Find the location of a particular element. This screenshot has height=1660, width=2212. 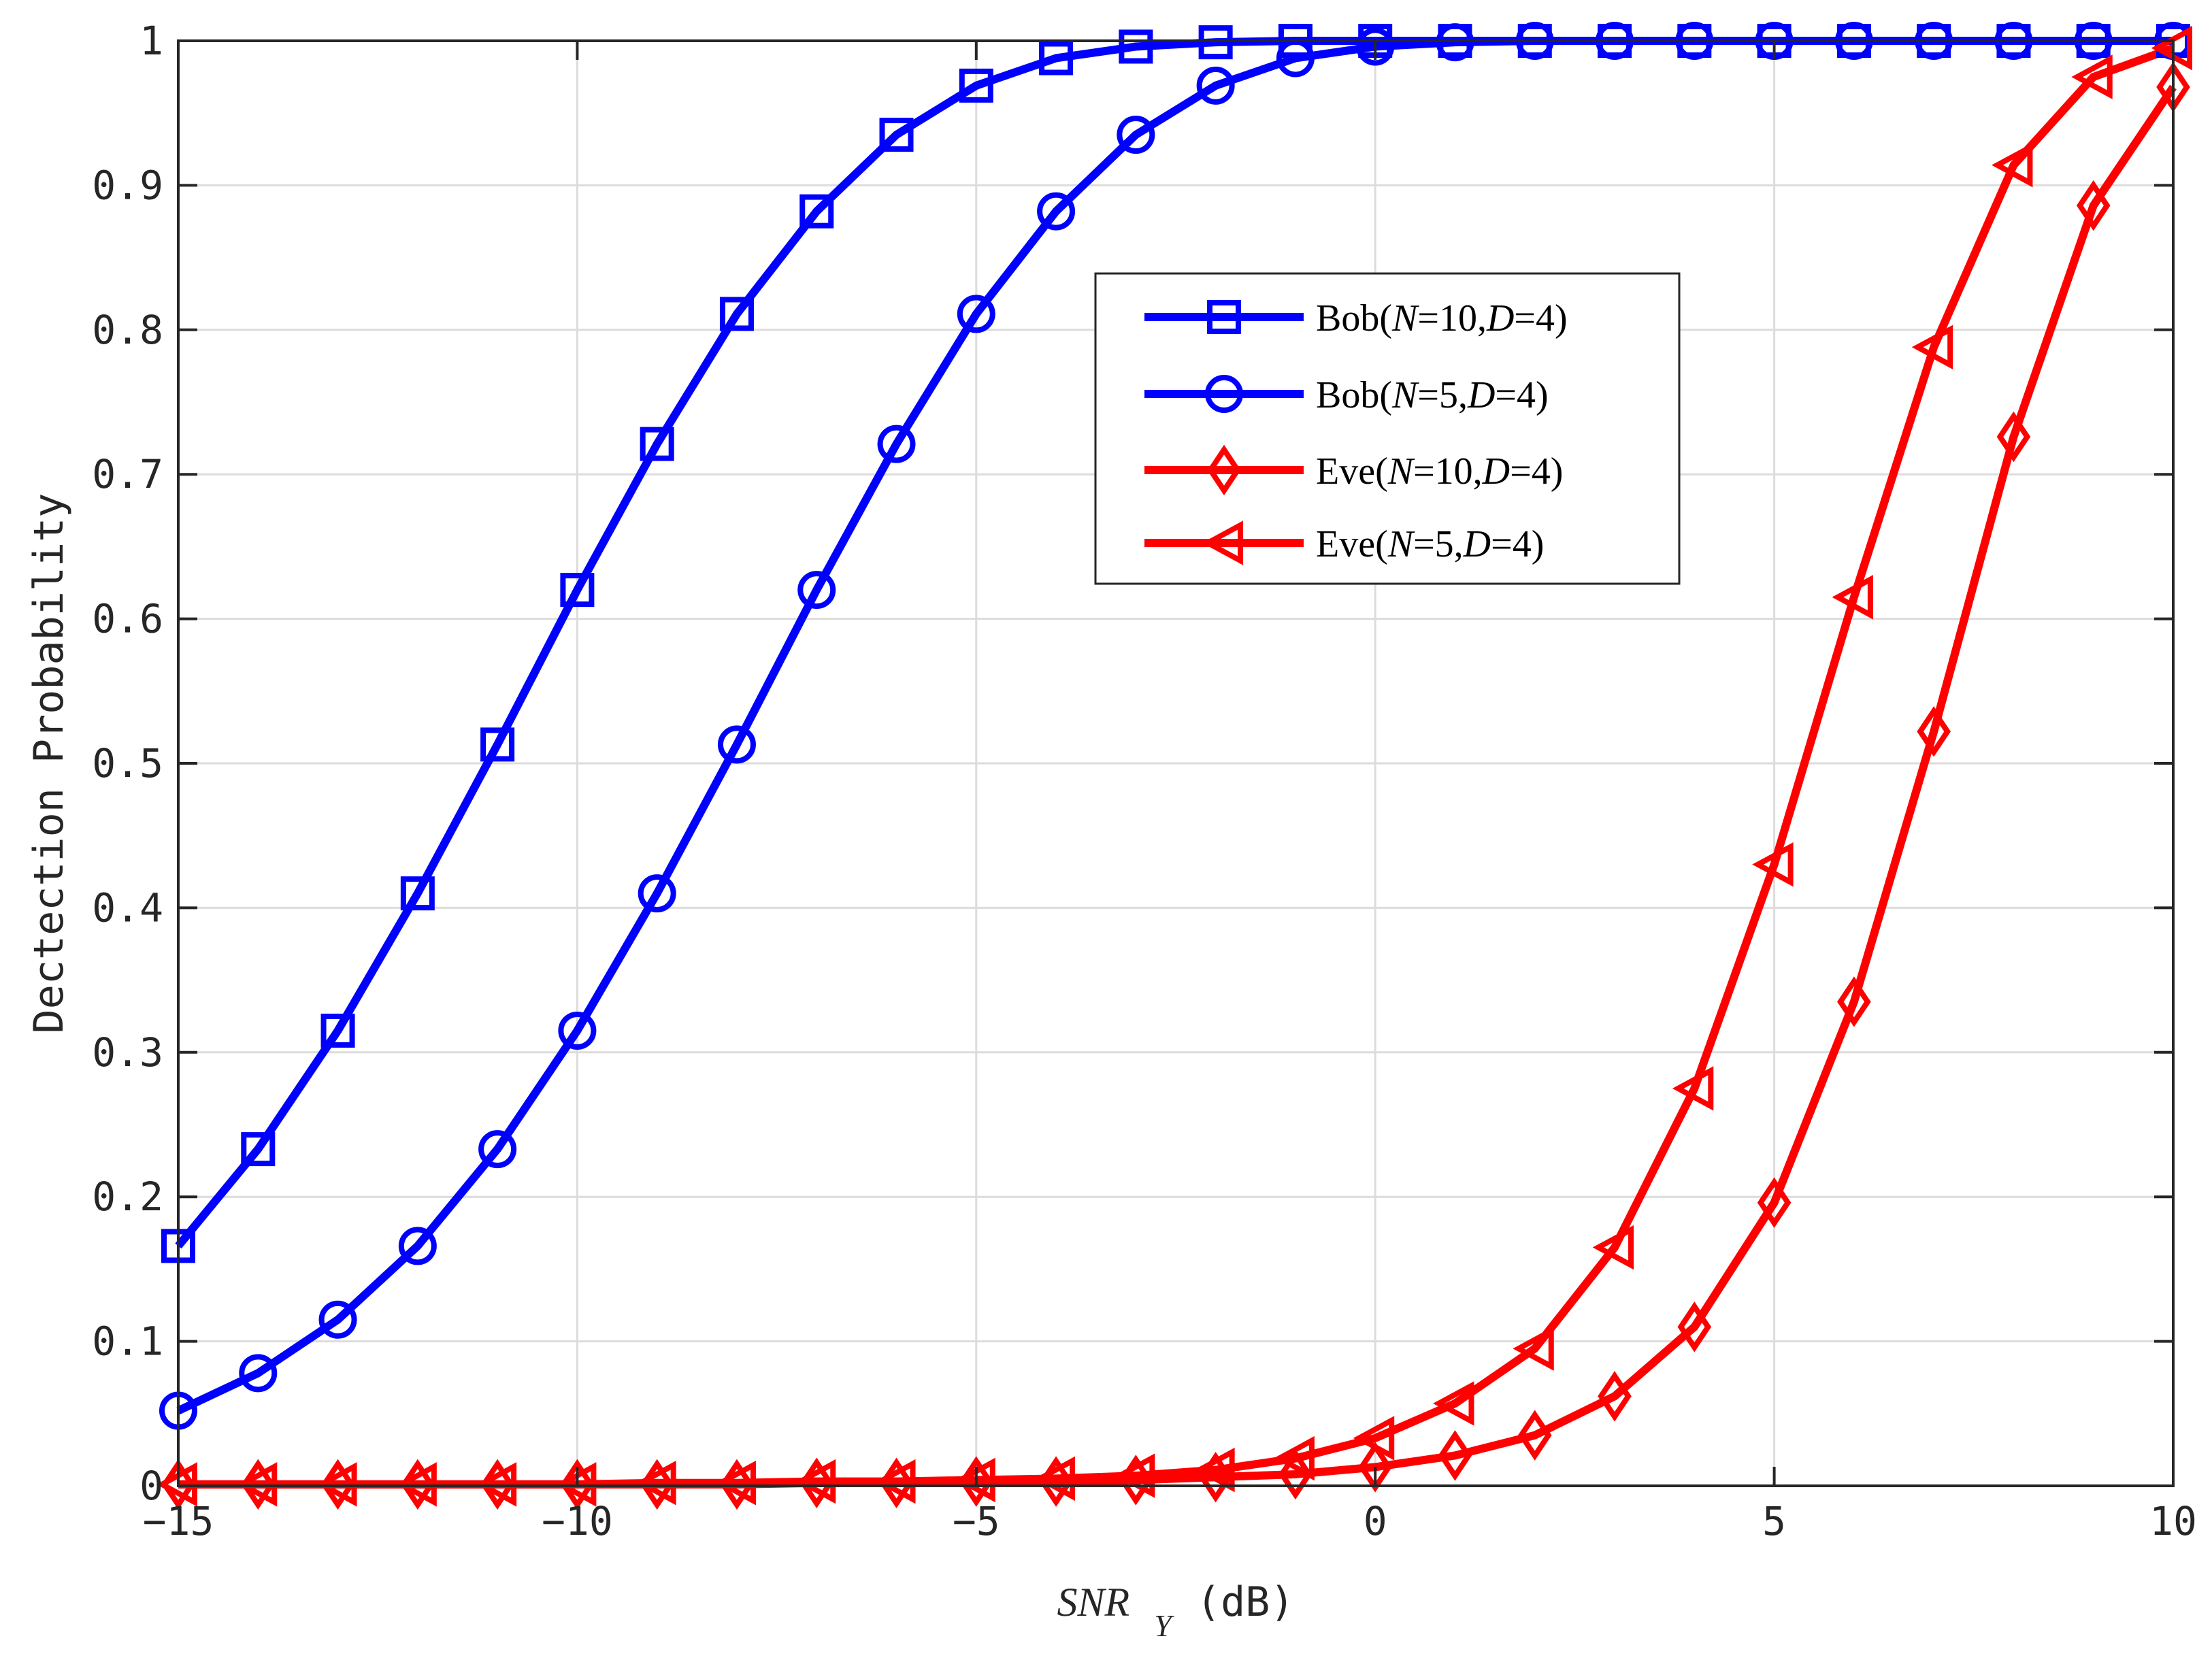

y-tick-label: 0.3 is located at coordinates (127, 1052).